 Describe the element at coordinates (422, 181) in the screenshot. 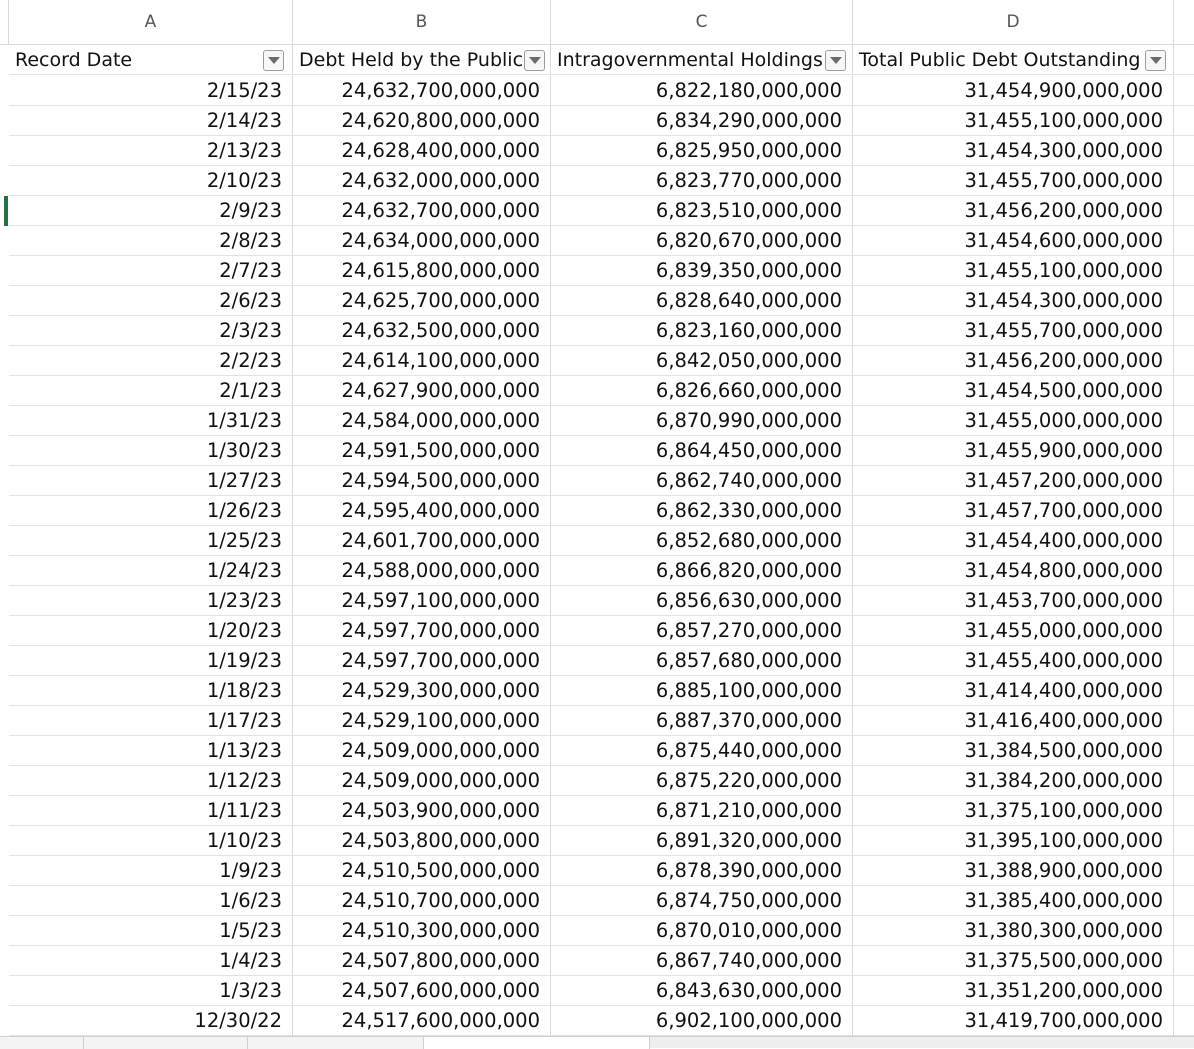

I see `debt-held-public-cell: 24,632,000,000,000` at that location.